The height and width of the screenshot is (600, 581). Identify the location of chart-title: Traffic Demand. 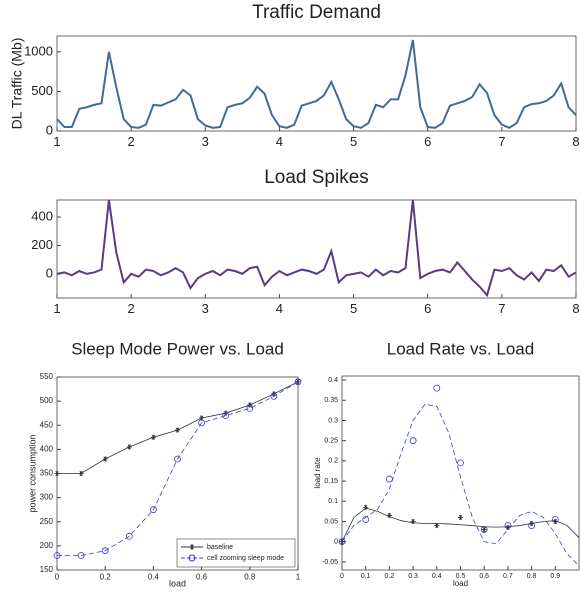
(316, 12).